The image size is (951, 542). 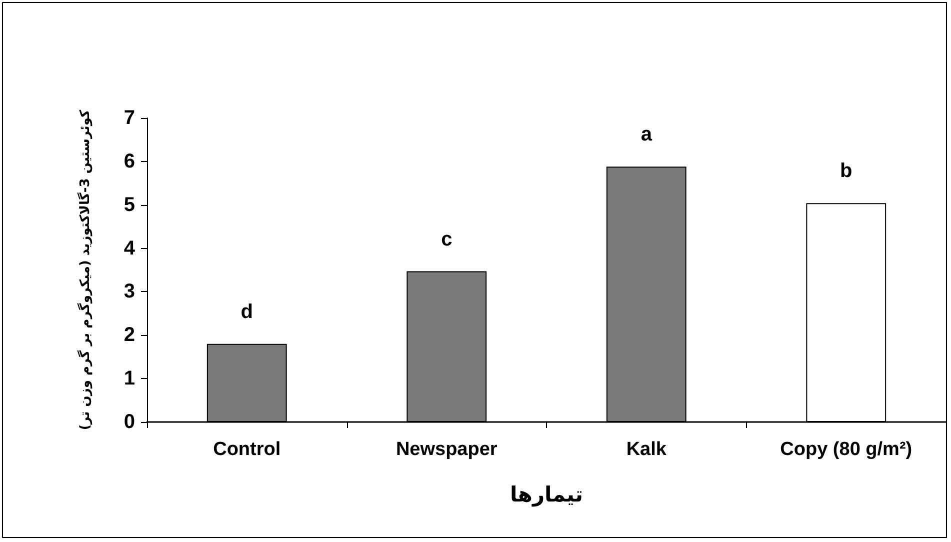 I want to click on data-label: b, so click(x=846, y=171).